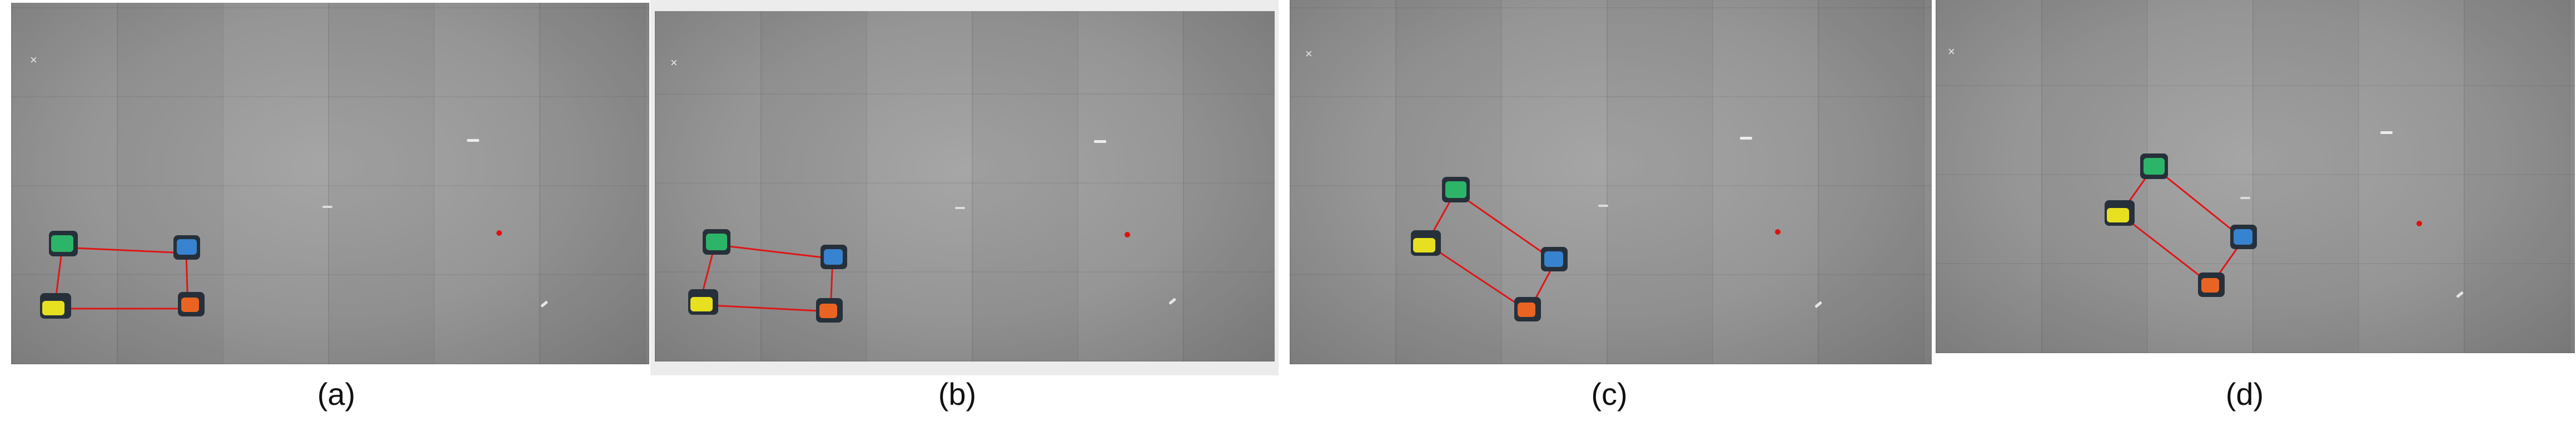  Describe the element at coordinates (1564, 184) in the screenshot. I see `overlay-c: ×` at that location.